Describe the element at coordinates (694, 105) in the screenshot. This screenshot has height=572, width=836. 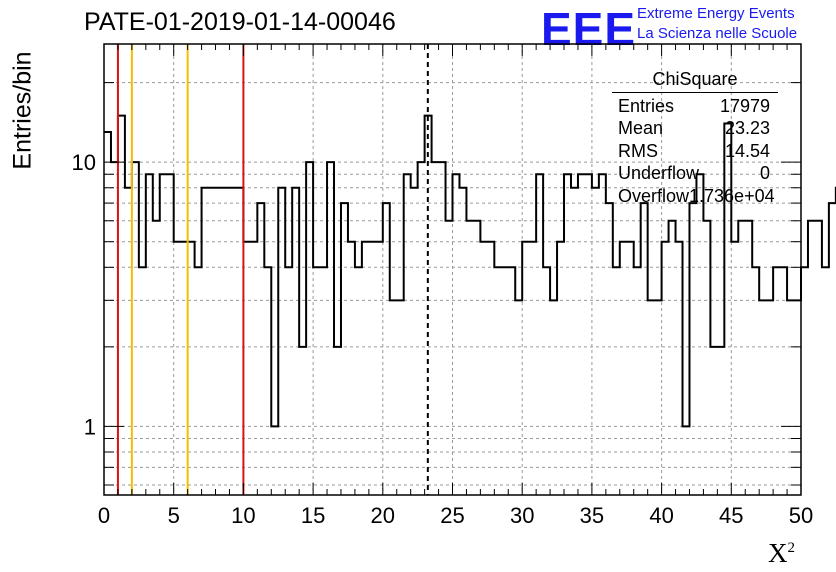
I see `stats-row: Entries 17979` at that location.